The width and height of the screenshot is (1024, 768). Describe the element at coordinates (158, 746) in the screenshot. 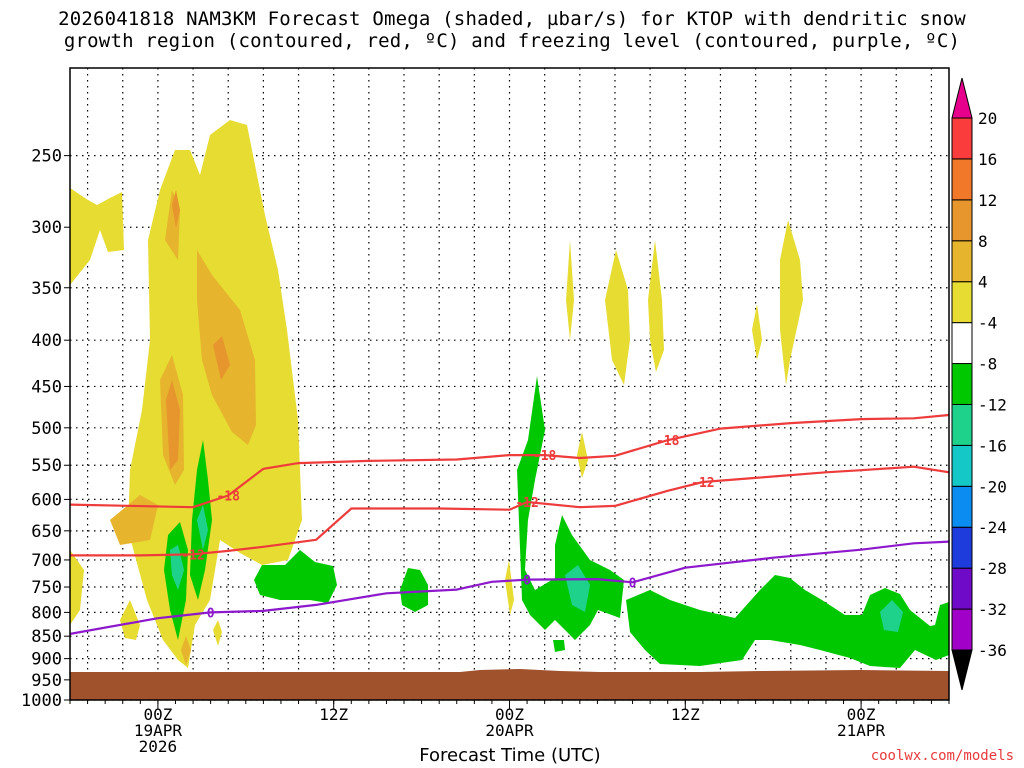

I see `x-tick-year: 2026` at that location.